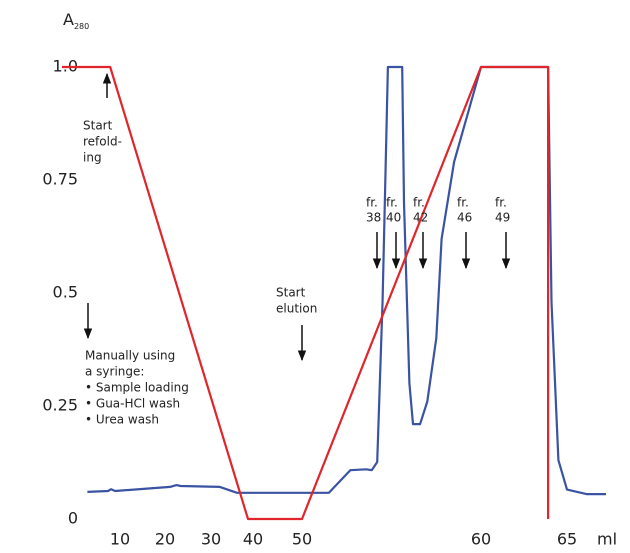 The image size is (630, 553). I want to click on annotation: 40, so click(393, 218).